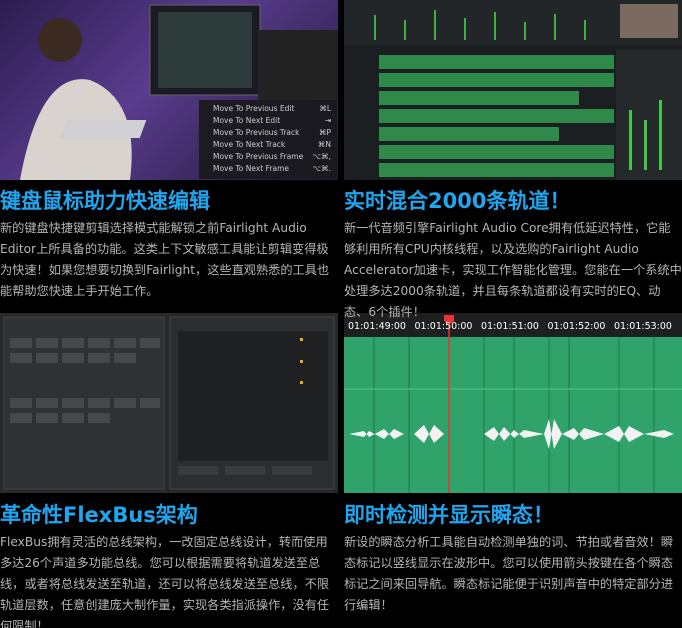 The height and width of the screenshot is (628, 682). What do you see at coordinates (179, 92) in the screenshot?
I see `photo-art` at bounding box center [179, 92].